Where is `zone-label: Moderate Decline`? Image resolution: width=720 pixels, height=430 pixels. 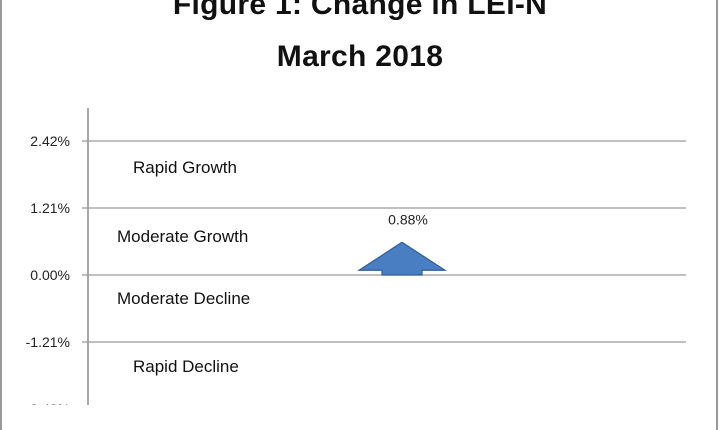 zone-label: Moderate Decline is located at coordinates (183, 298).